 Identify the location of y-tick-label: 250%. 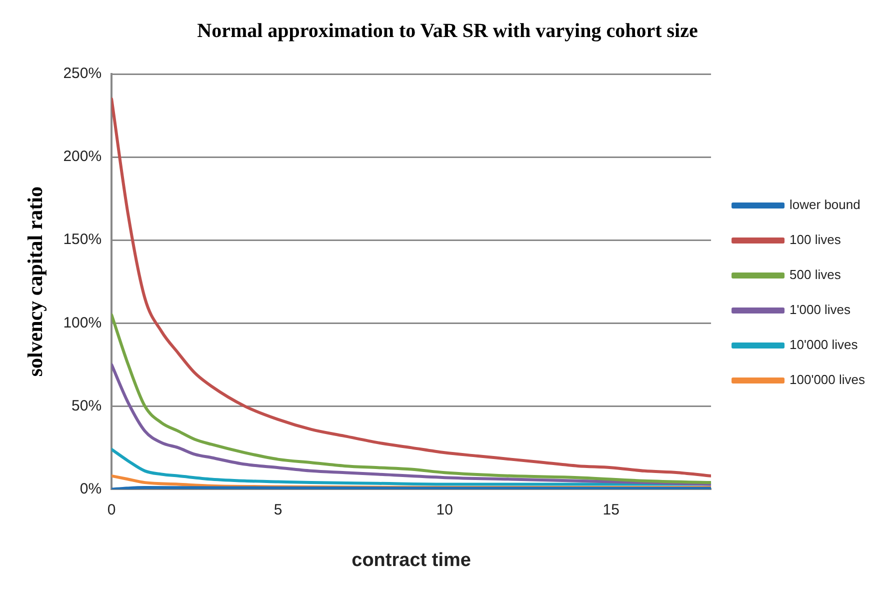
(82, 73).